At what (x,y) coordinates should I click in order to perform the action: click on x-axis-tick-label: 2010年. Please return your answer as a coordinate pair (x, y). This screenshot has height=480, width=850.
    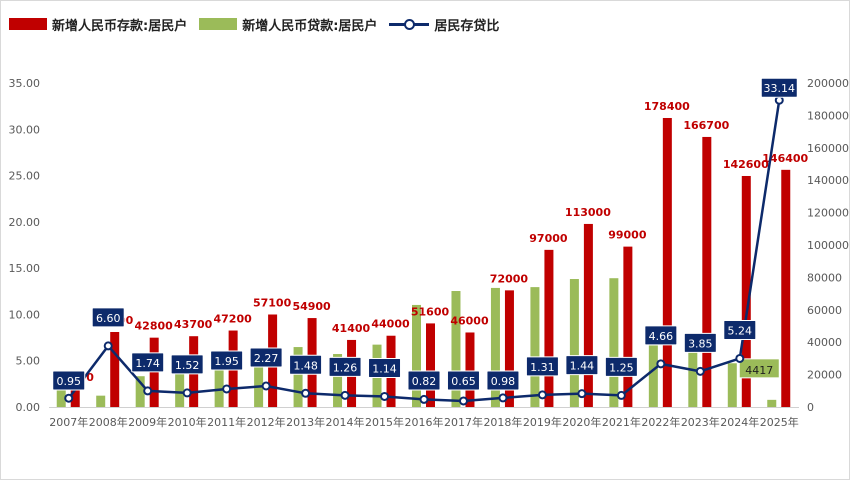
    Looking at the image, I should click on (187, 422).